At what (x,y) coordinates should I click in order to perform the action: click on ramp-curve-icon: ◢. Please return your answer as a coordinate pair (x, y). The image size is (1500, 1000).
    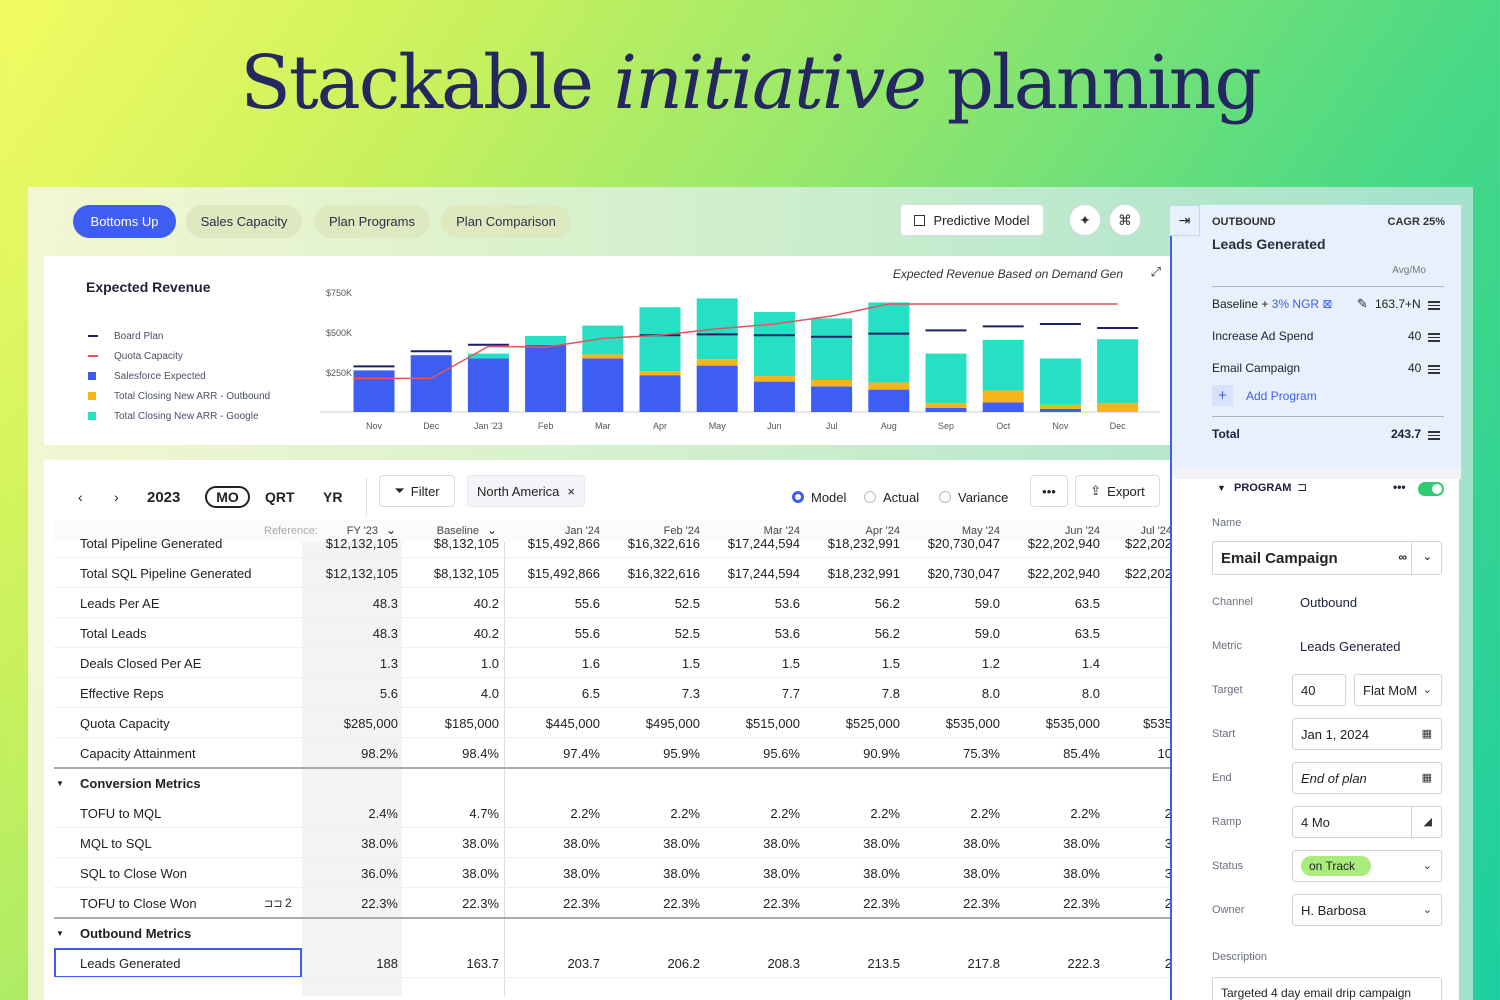
    Looking at the image, I should click on (1427, 822).